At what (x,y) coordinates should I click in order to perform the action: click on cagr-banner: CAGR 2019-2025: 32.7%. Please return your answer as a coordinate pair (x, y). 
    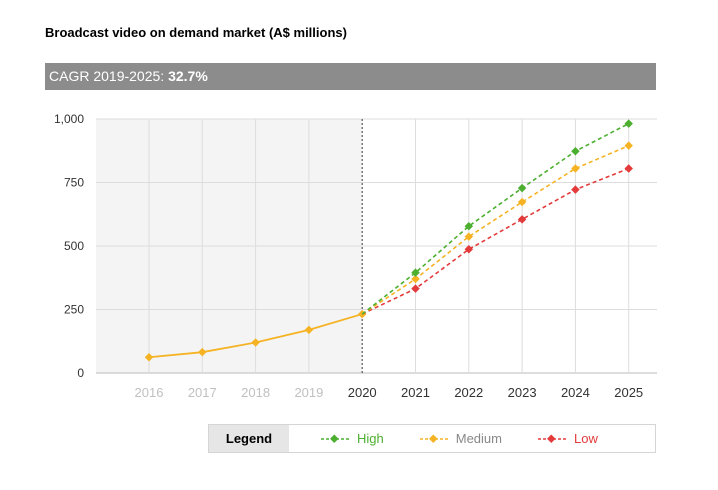
    Looking at the image, I should click on (350, 76).